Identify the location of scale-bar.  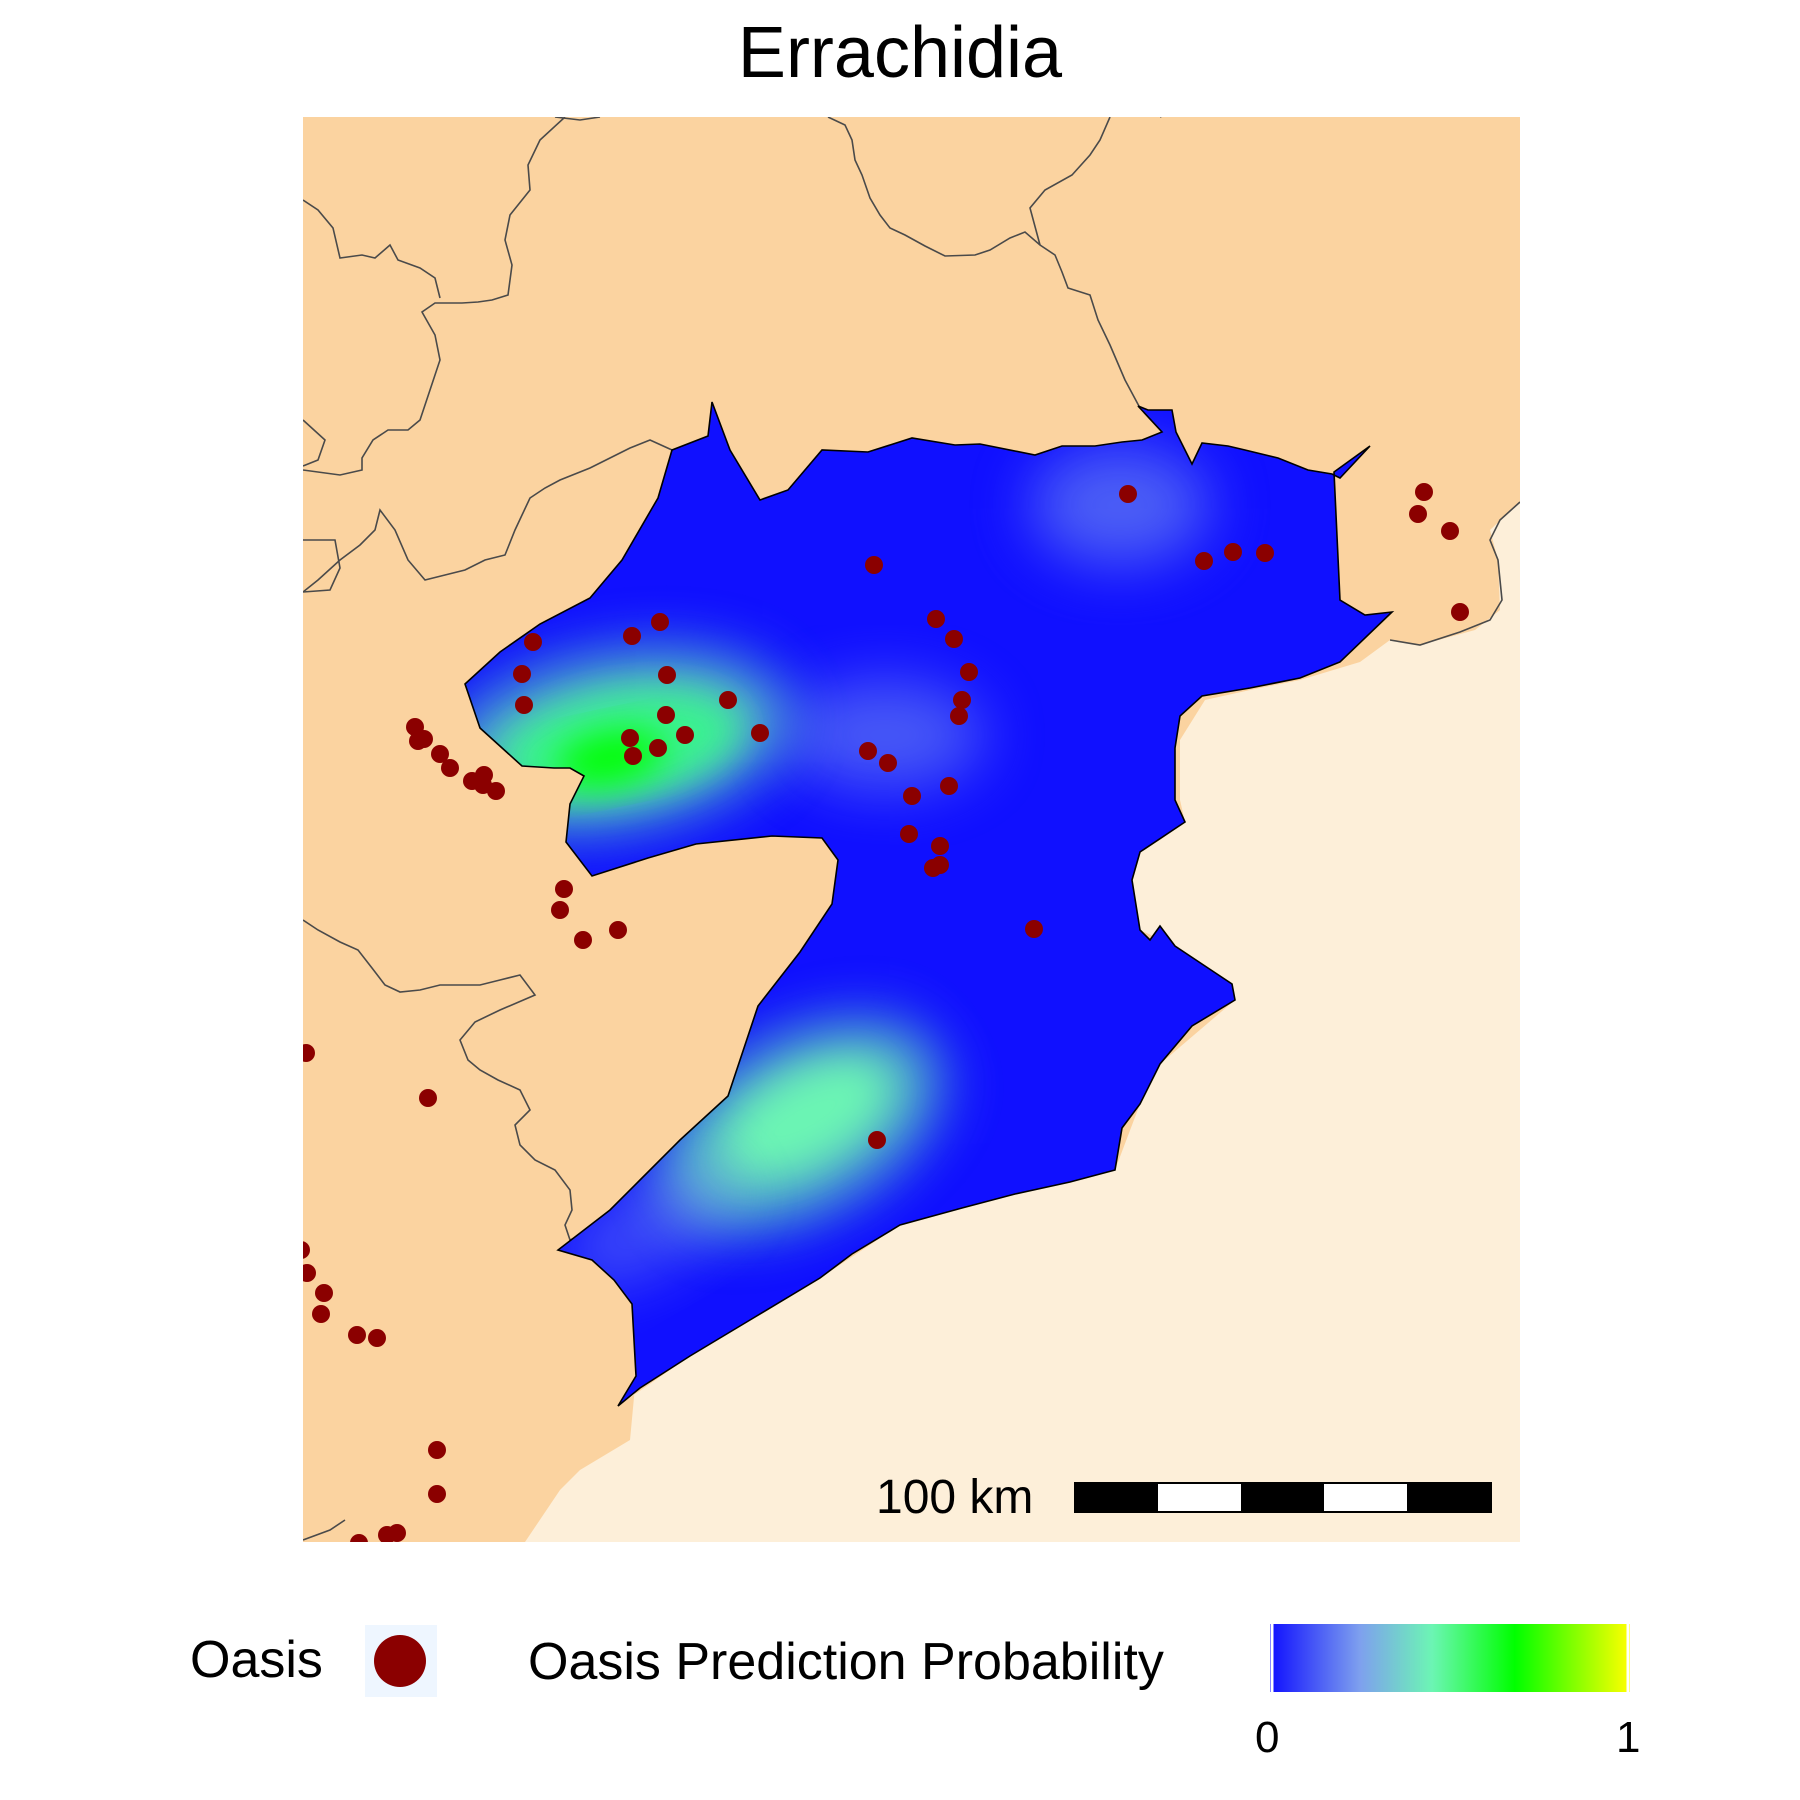
(1283, 1497).